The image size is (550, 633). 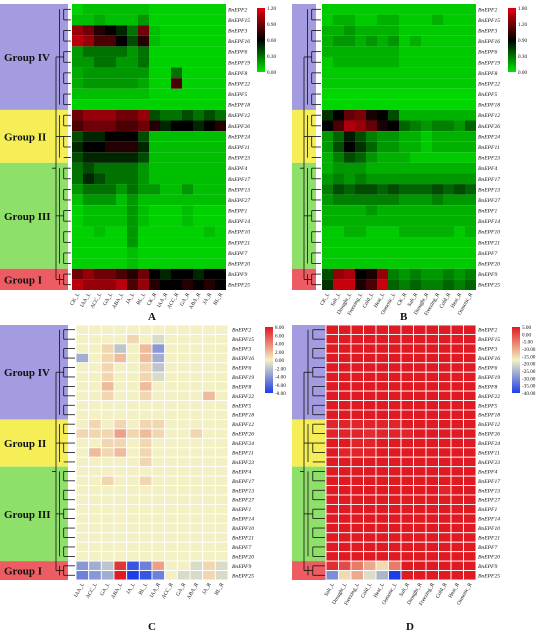 I want to click on column-label: ABA_L, so click(x=117, y=591).